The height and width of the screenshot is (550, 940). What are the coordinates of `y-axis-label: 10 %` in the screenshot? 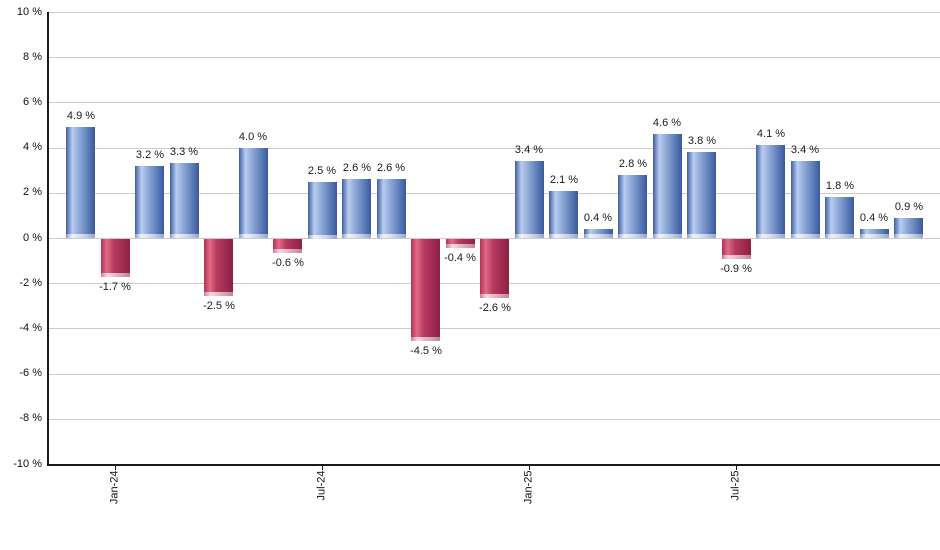 It's located at (29, 12).